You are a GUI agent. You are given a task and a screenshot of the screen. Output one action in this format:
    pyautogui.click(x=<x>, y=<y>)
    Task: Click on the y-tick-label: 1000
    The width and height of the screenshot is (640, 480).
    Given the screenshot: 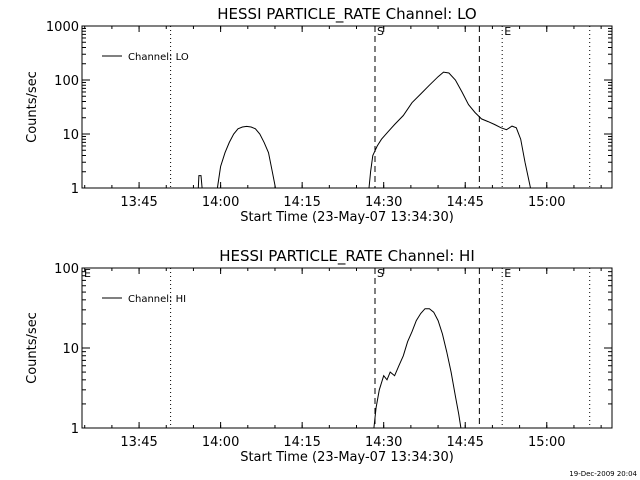 What is the action you would take?
    pyautogui.click(x=62, y=27)
    